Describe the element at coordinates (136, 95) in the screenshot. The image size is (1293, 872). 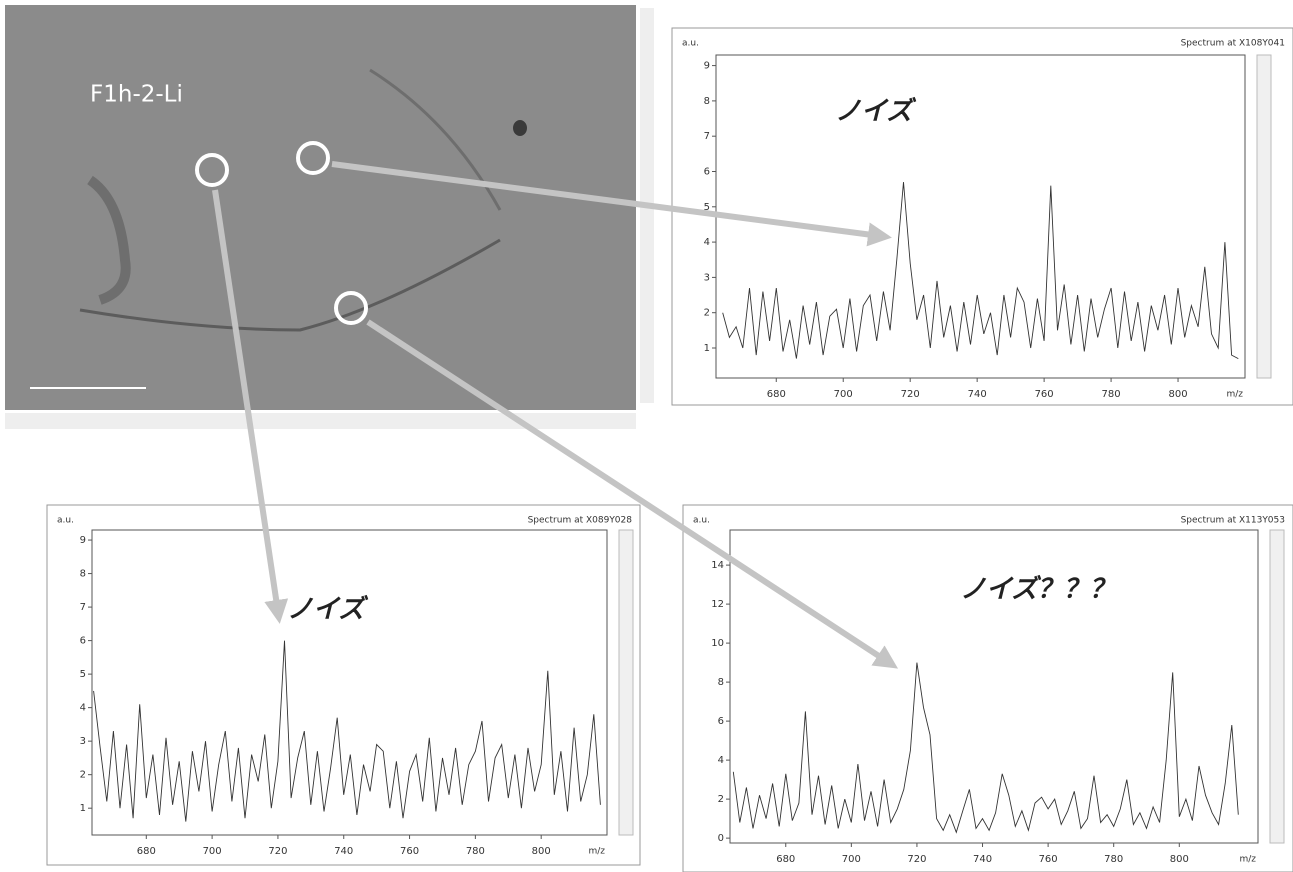
I see `image-label: F1h-2-Li` at that location.